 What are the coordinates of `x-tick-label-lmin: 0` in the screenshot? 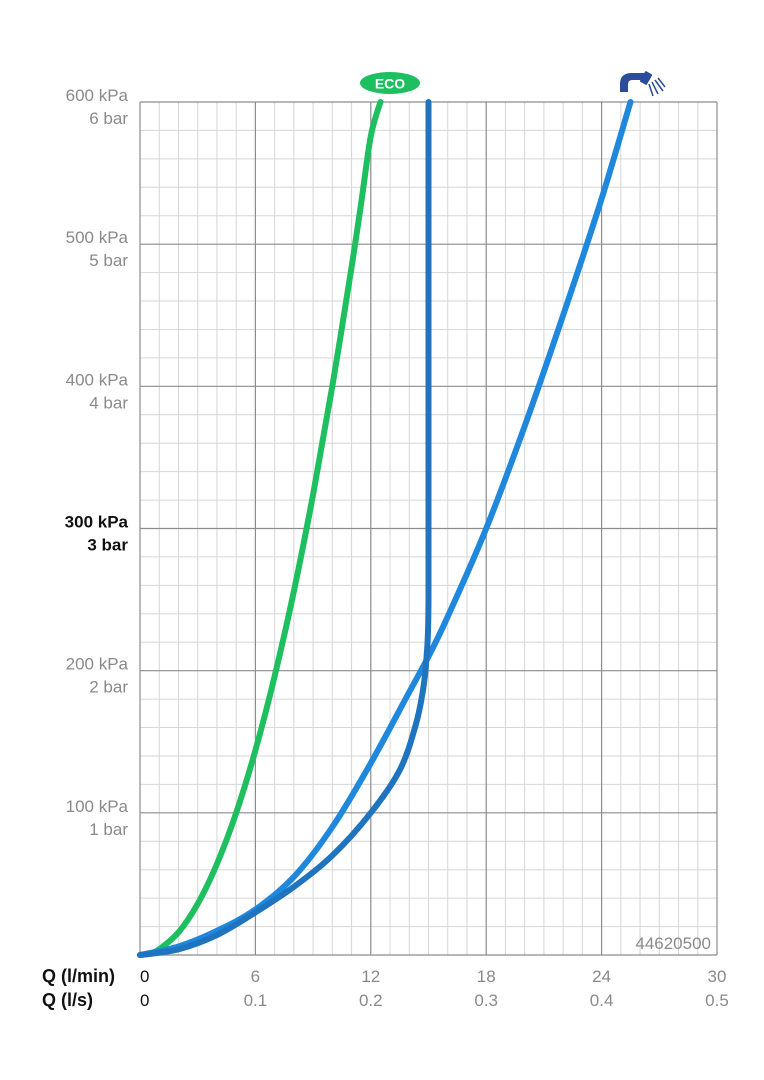 It's located at (144, 976).